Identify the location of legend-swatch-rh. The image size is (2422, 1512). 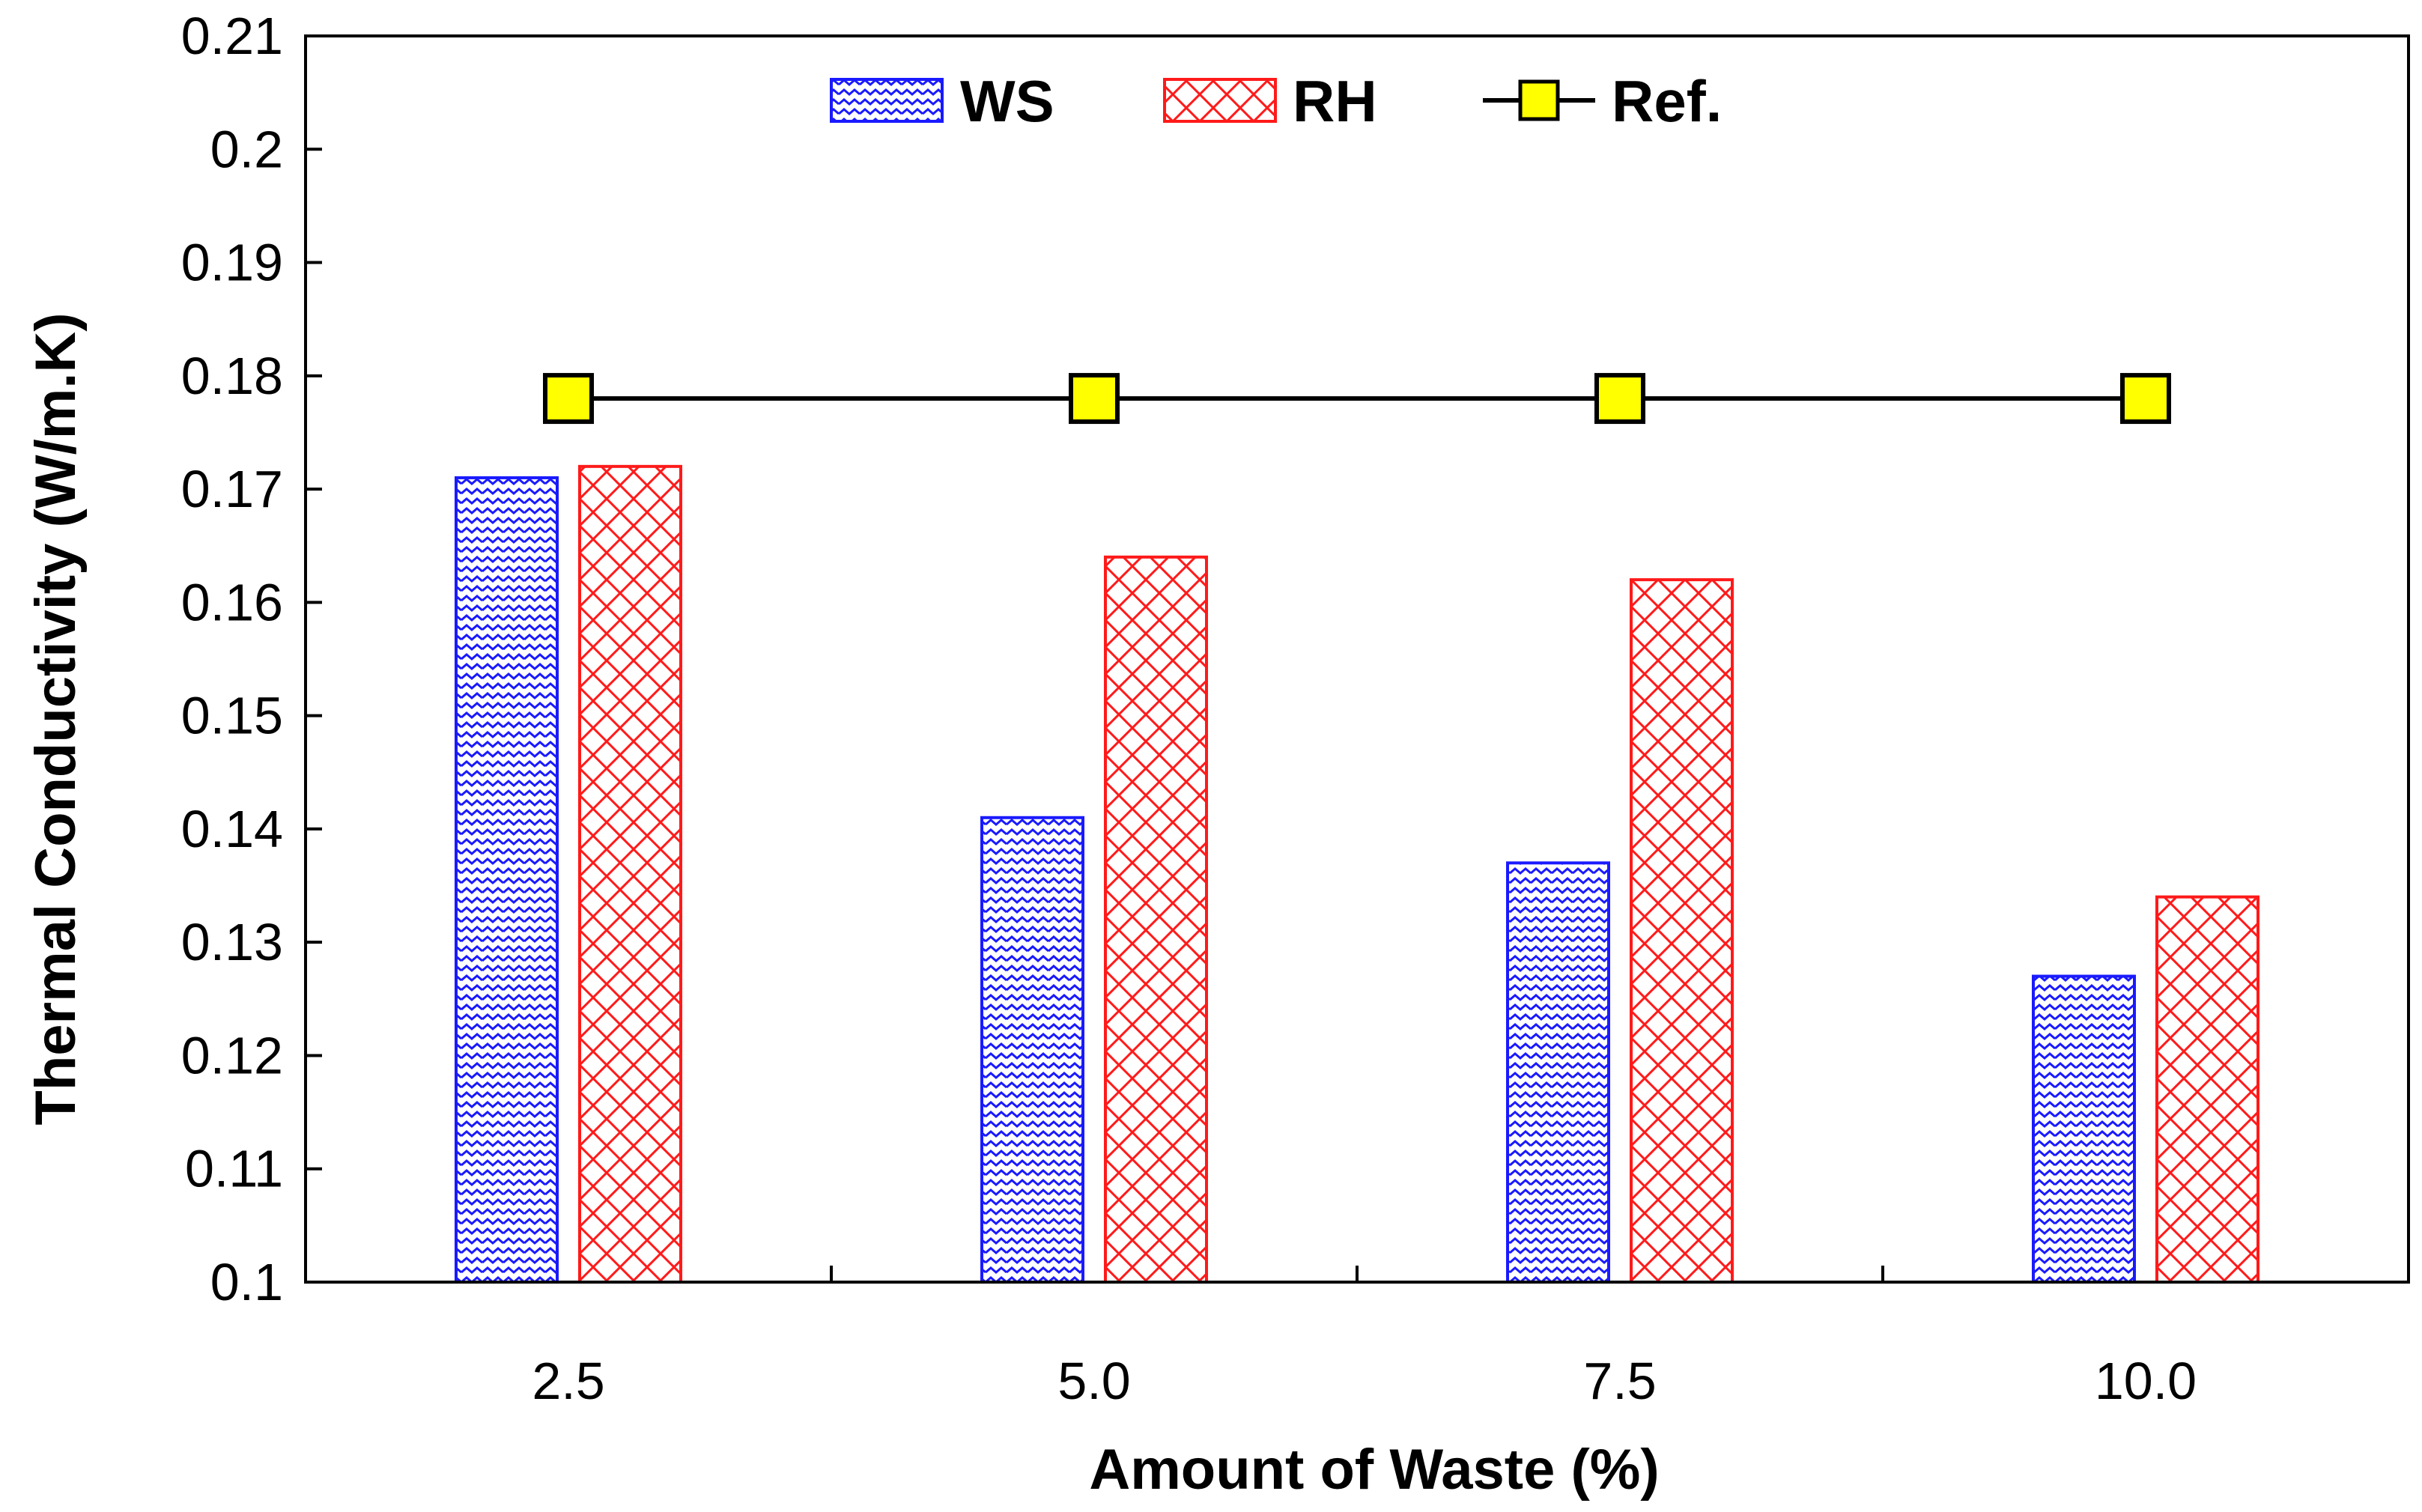
(1220, 100).